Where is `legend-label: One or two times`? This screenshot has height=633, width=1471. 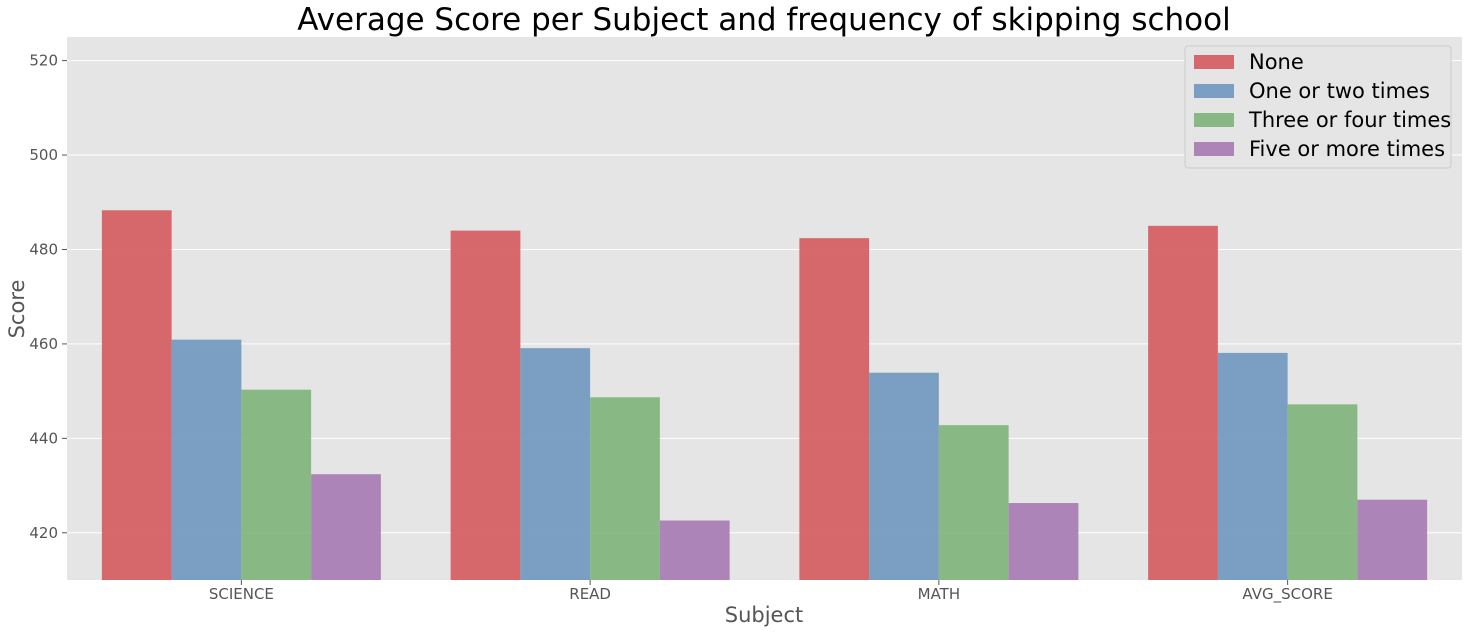
legend-label: One or two times is located at coordinates (1339, 91).